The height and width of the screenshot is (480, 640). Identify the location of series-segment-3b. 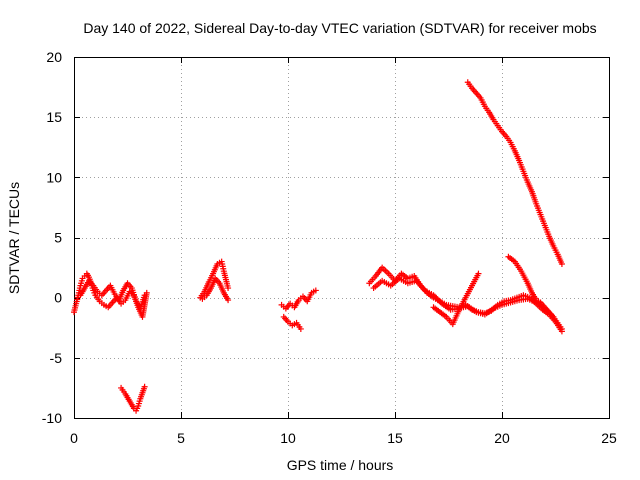
(215, 289).